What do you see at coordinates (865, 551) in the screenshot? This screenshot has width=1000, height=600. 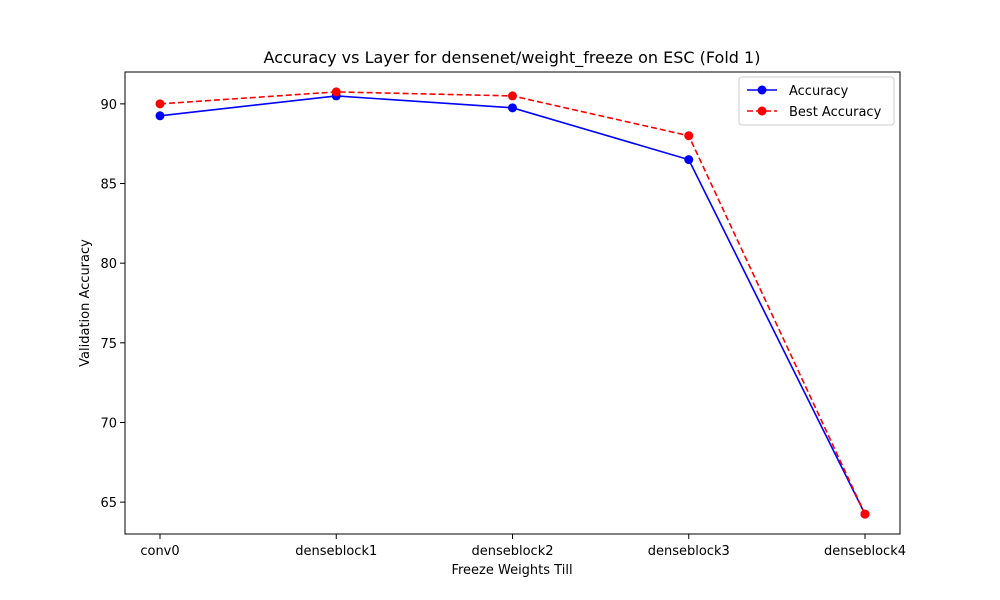 I see `x-tick-label: denseblock4` at bounding box center [865, 551].